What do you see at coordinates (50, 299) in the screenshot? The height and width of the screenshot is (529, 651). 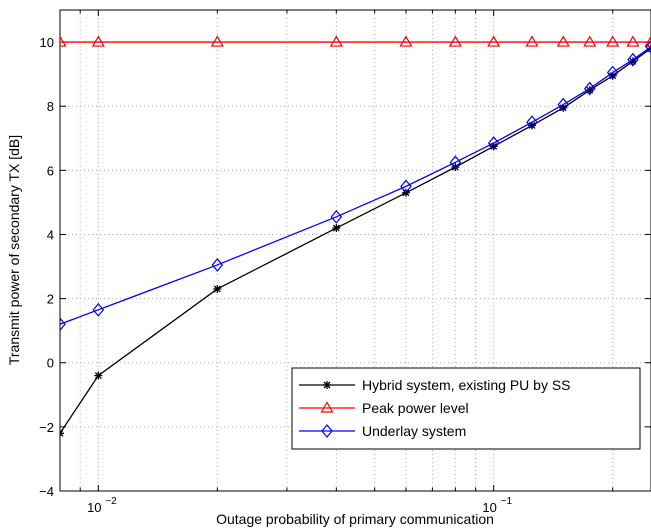 I see `y-tick-label: 2` at bounding box center [50, 299].